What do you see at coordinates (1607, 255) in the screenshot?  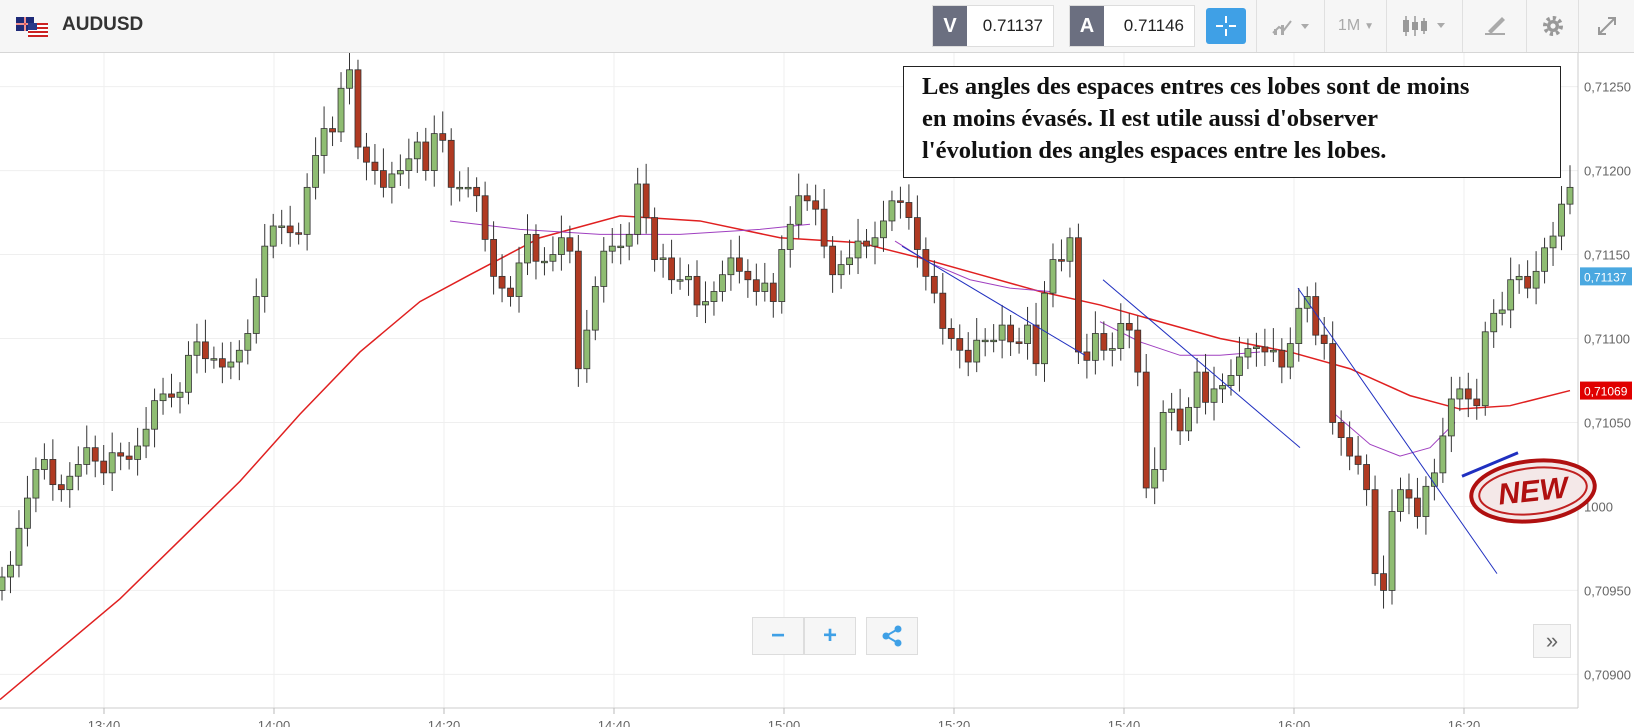 I see `y-tick-label: 0,71150` at bounding box center [1607, 255].